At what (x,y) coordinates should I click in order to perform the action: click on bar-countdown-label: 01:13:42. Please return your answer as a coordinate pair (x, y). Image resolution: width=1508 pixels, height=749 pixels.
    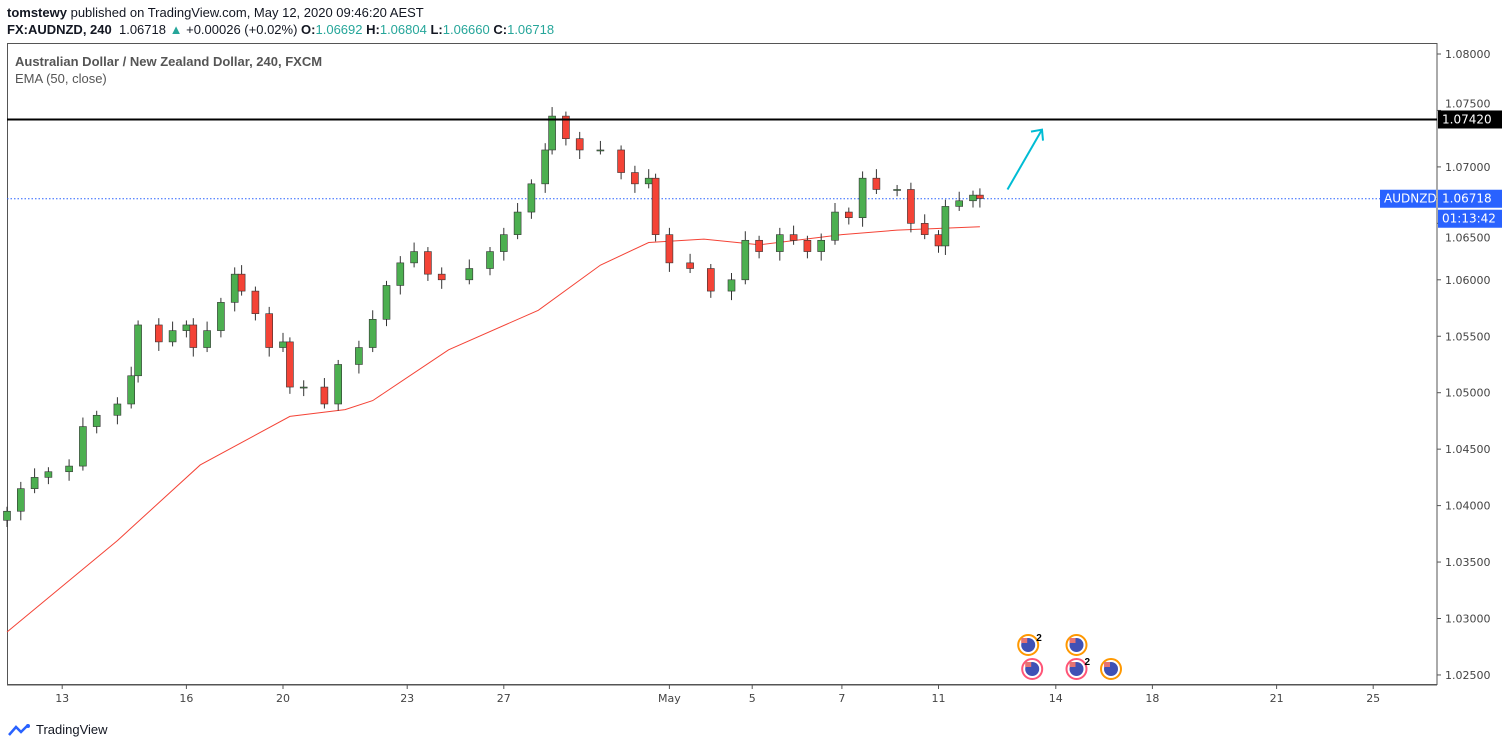
    Looking at the image, I should click on (1469, 219).